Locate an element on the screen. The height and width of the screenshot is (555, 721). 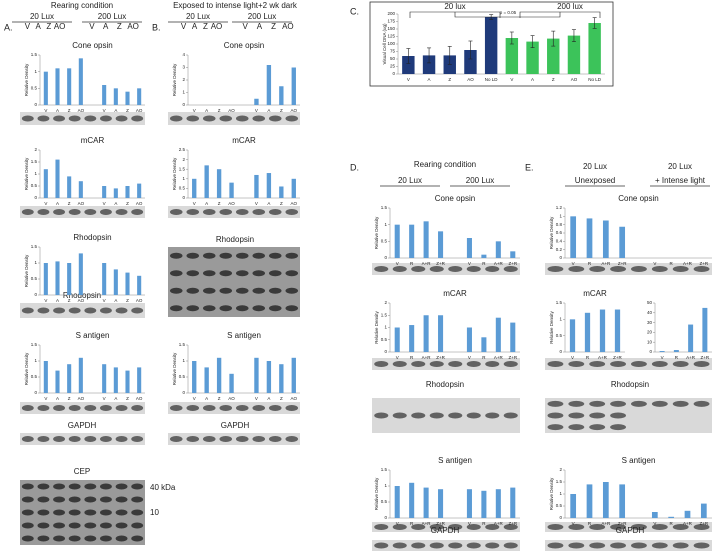
y-tick-label: 1 is located at coordinates (183, 360).